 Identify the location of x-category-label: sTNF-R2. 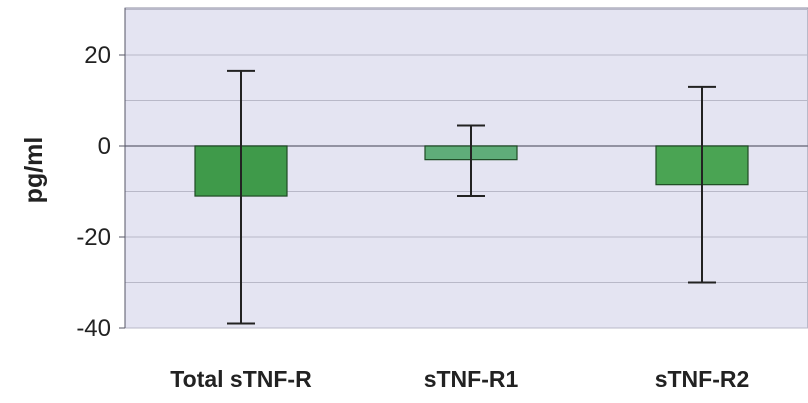
(702, 379).